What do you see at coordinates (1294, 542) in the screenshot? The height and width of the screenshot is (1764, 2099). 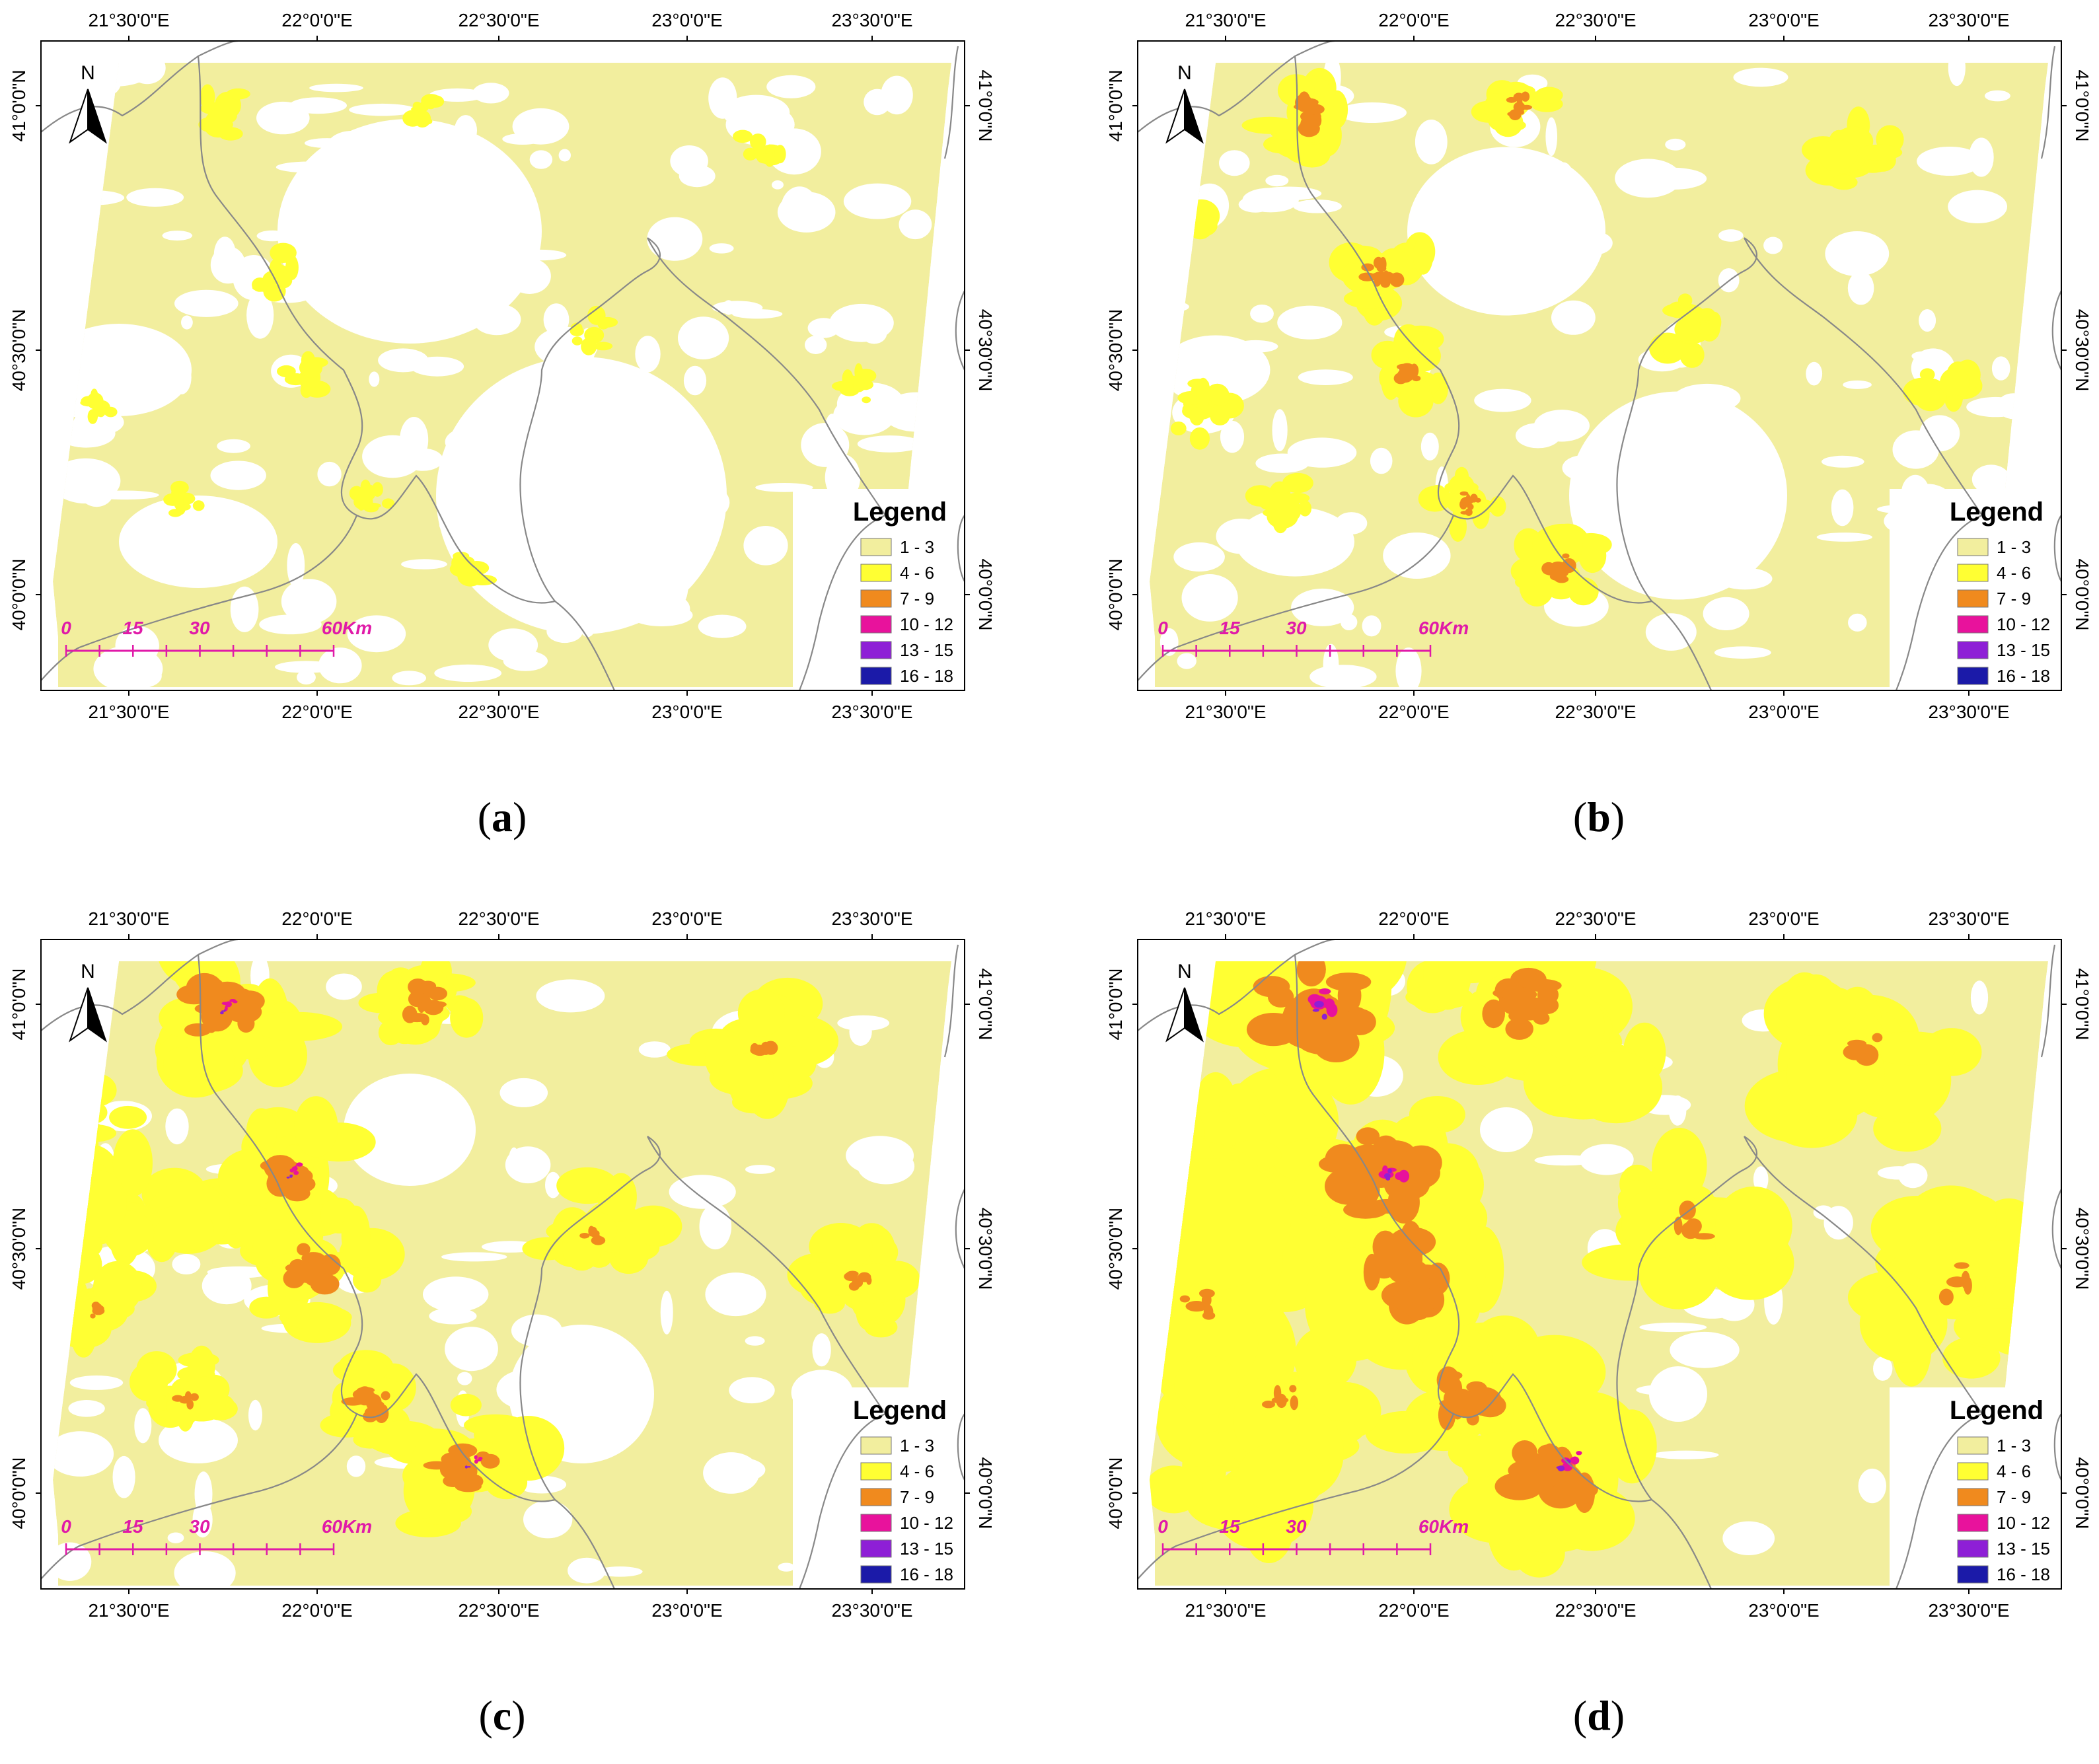 I see `clear-area` at bounding box center [1294, 542].